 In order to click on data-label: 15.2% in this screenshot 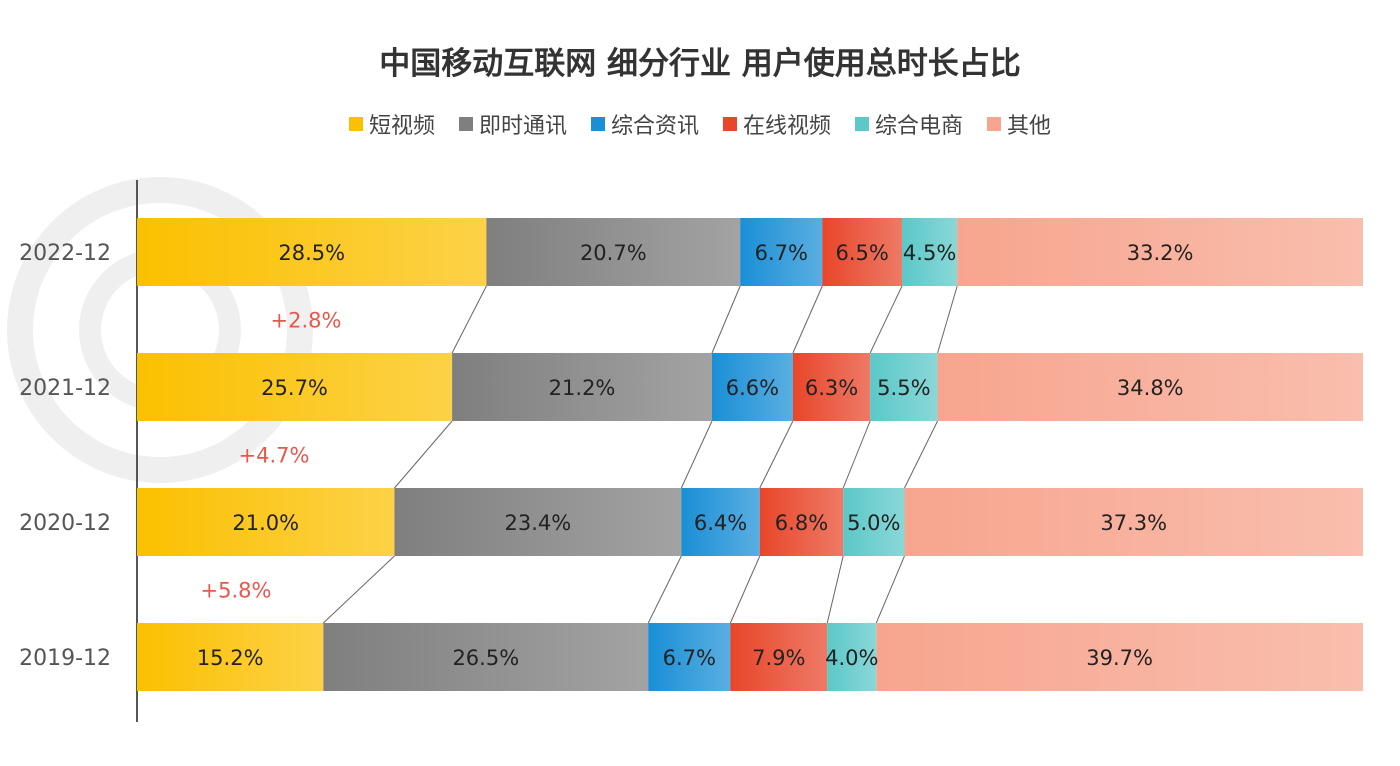, I will do `click(230, 658)`.